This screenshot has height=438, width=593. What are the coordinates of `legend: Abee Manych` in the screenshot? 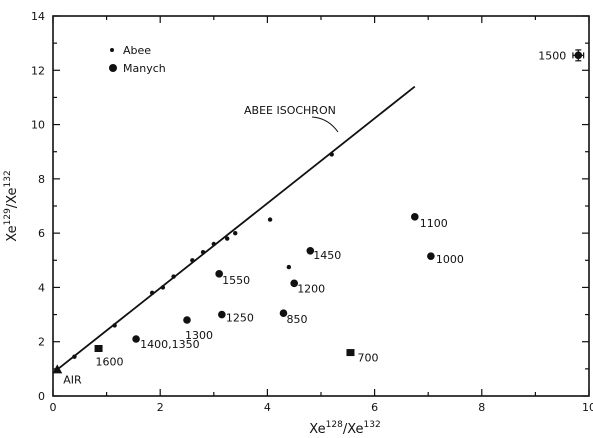 It's located at (137, 59).